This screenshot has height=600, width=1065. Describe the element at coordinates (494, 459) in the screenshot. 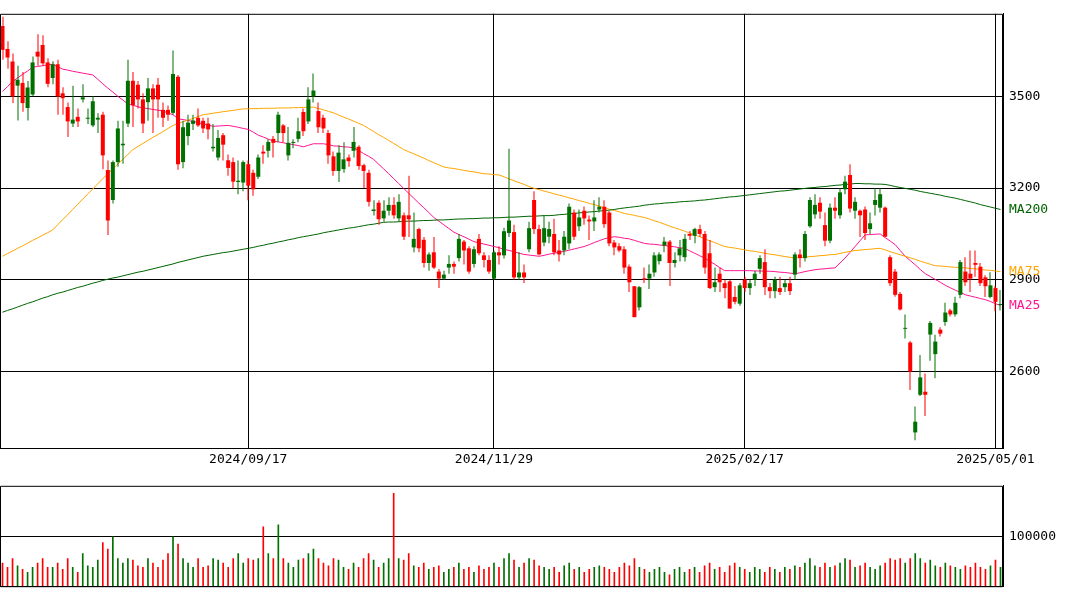

I see `x-tick-label: 2024/11/29` at that location.